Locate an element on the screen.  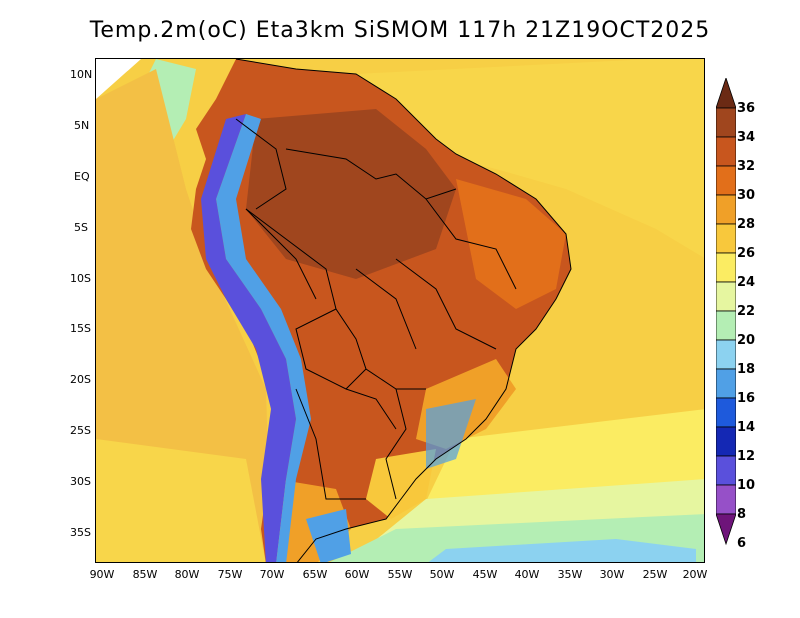
land-patagonia-cool is located at coordinates (328, 535).